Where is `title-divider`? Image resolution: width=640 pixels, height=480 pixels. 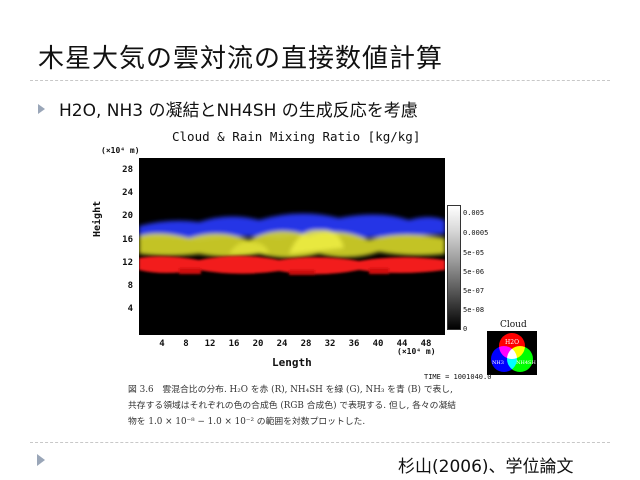 title-divider is located at coordinates (320, 80).